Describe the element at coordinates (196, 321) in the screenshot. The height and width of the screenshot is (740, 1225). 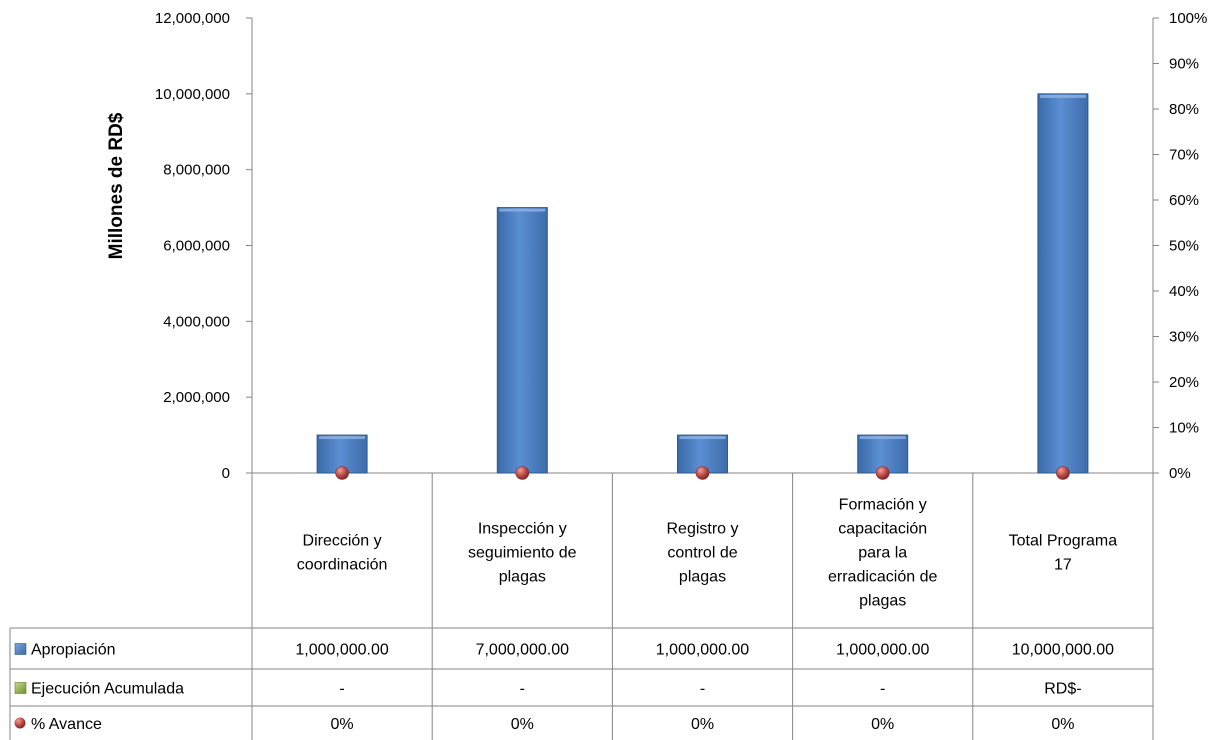
I see `y-tick-label: 4,000,000` at that location.